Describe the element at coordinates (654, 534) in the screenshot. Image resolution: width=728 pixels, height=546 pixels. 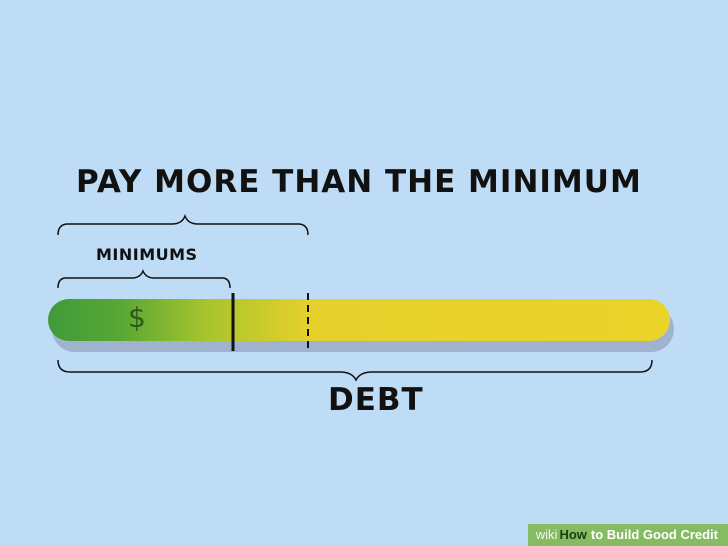
I see `watermark-article-title: to Build Good Credit` at that location.